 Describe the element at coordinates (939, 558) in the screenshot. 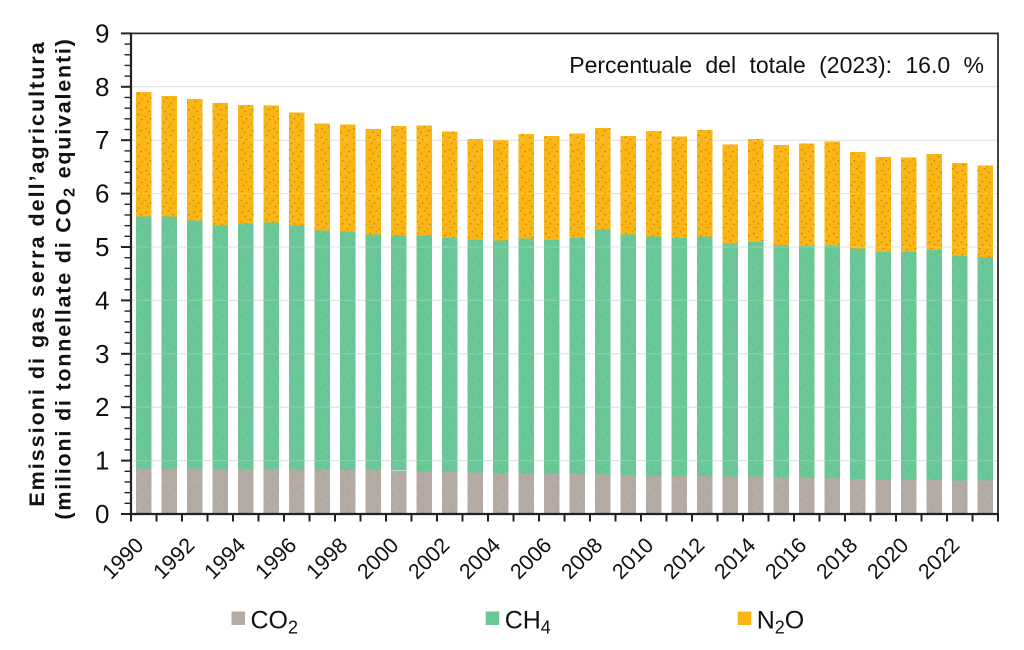

I see `svg-text: 2022` at that location.